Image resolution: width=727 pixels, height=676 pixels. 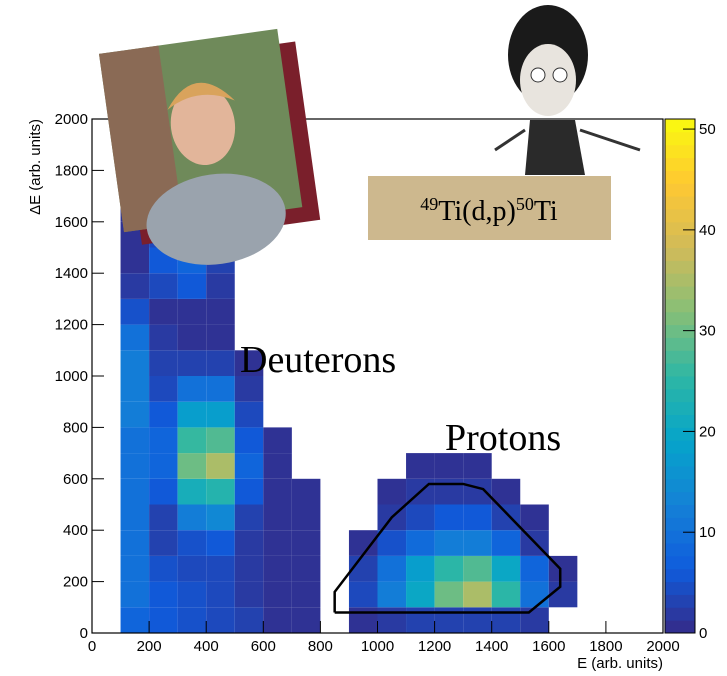 What do you see at coordinates (209, 146) in the screenshot?
I see `photo` at bounding box center [209, 146].